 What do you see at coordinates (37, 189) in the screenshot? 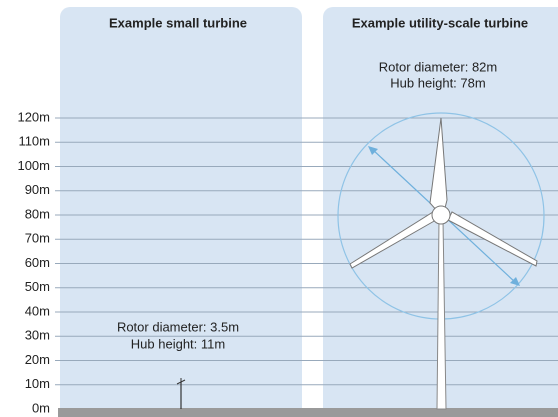
I see `height-label: 90m` at bounding box center [37, 189].